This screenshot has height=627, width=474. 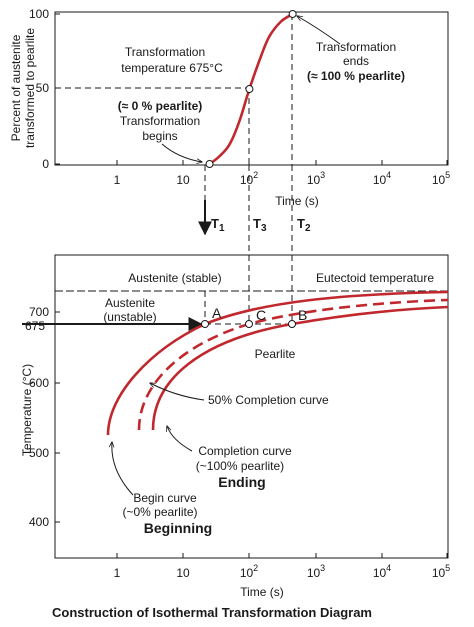 I want to click on bottom-x-ticks: 1 10 10² 10³ 10⁴ 10⁵, so click(x=282, y=566).